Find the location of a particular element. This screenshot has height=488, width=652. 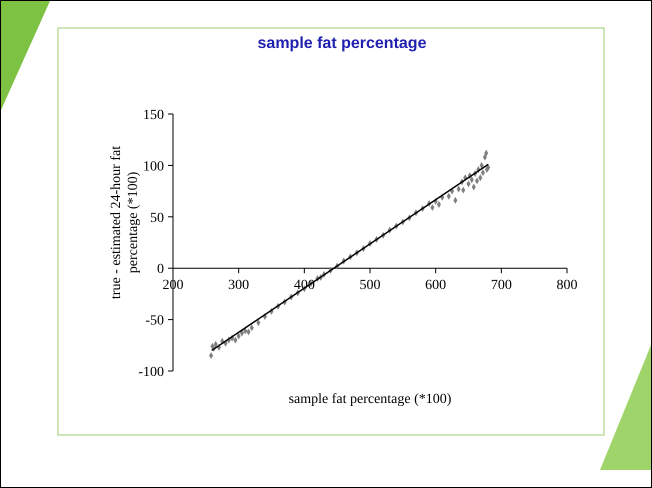

x-axis-title: sample fat percentage (*100) is located at coordinates (370, 399).